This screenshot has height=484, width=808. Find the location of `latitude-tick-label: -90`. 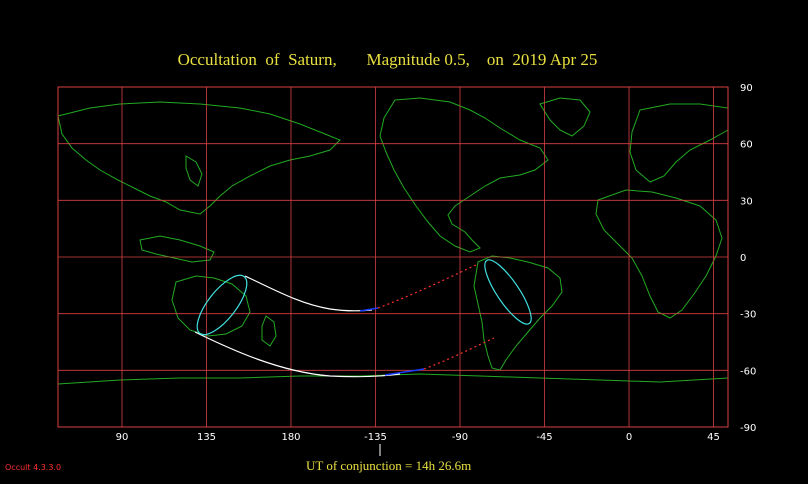

latitude-tick-label: -90 is located at coordinates (748, 428).